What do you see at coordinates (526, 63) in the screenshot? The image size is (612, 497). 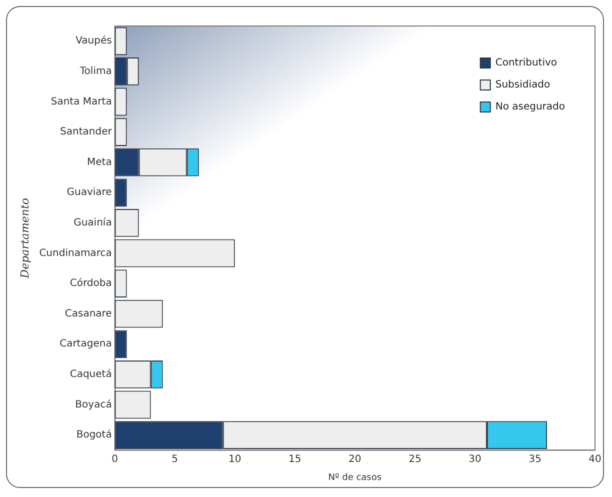 I see `legend-label: Contributivo` at bounding box center [526, 63].